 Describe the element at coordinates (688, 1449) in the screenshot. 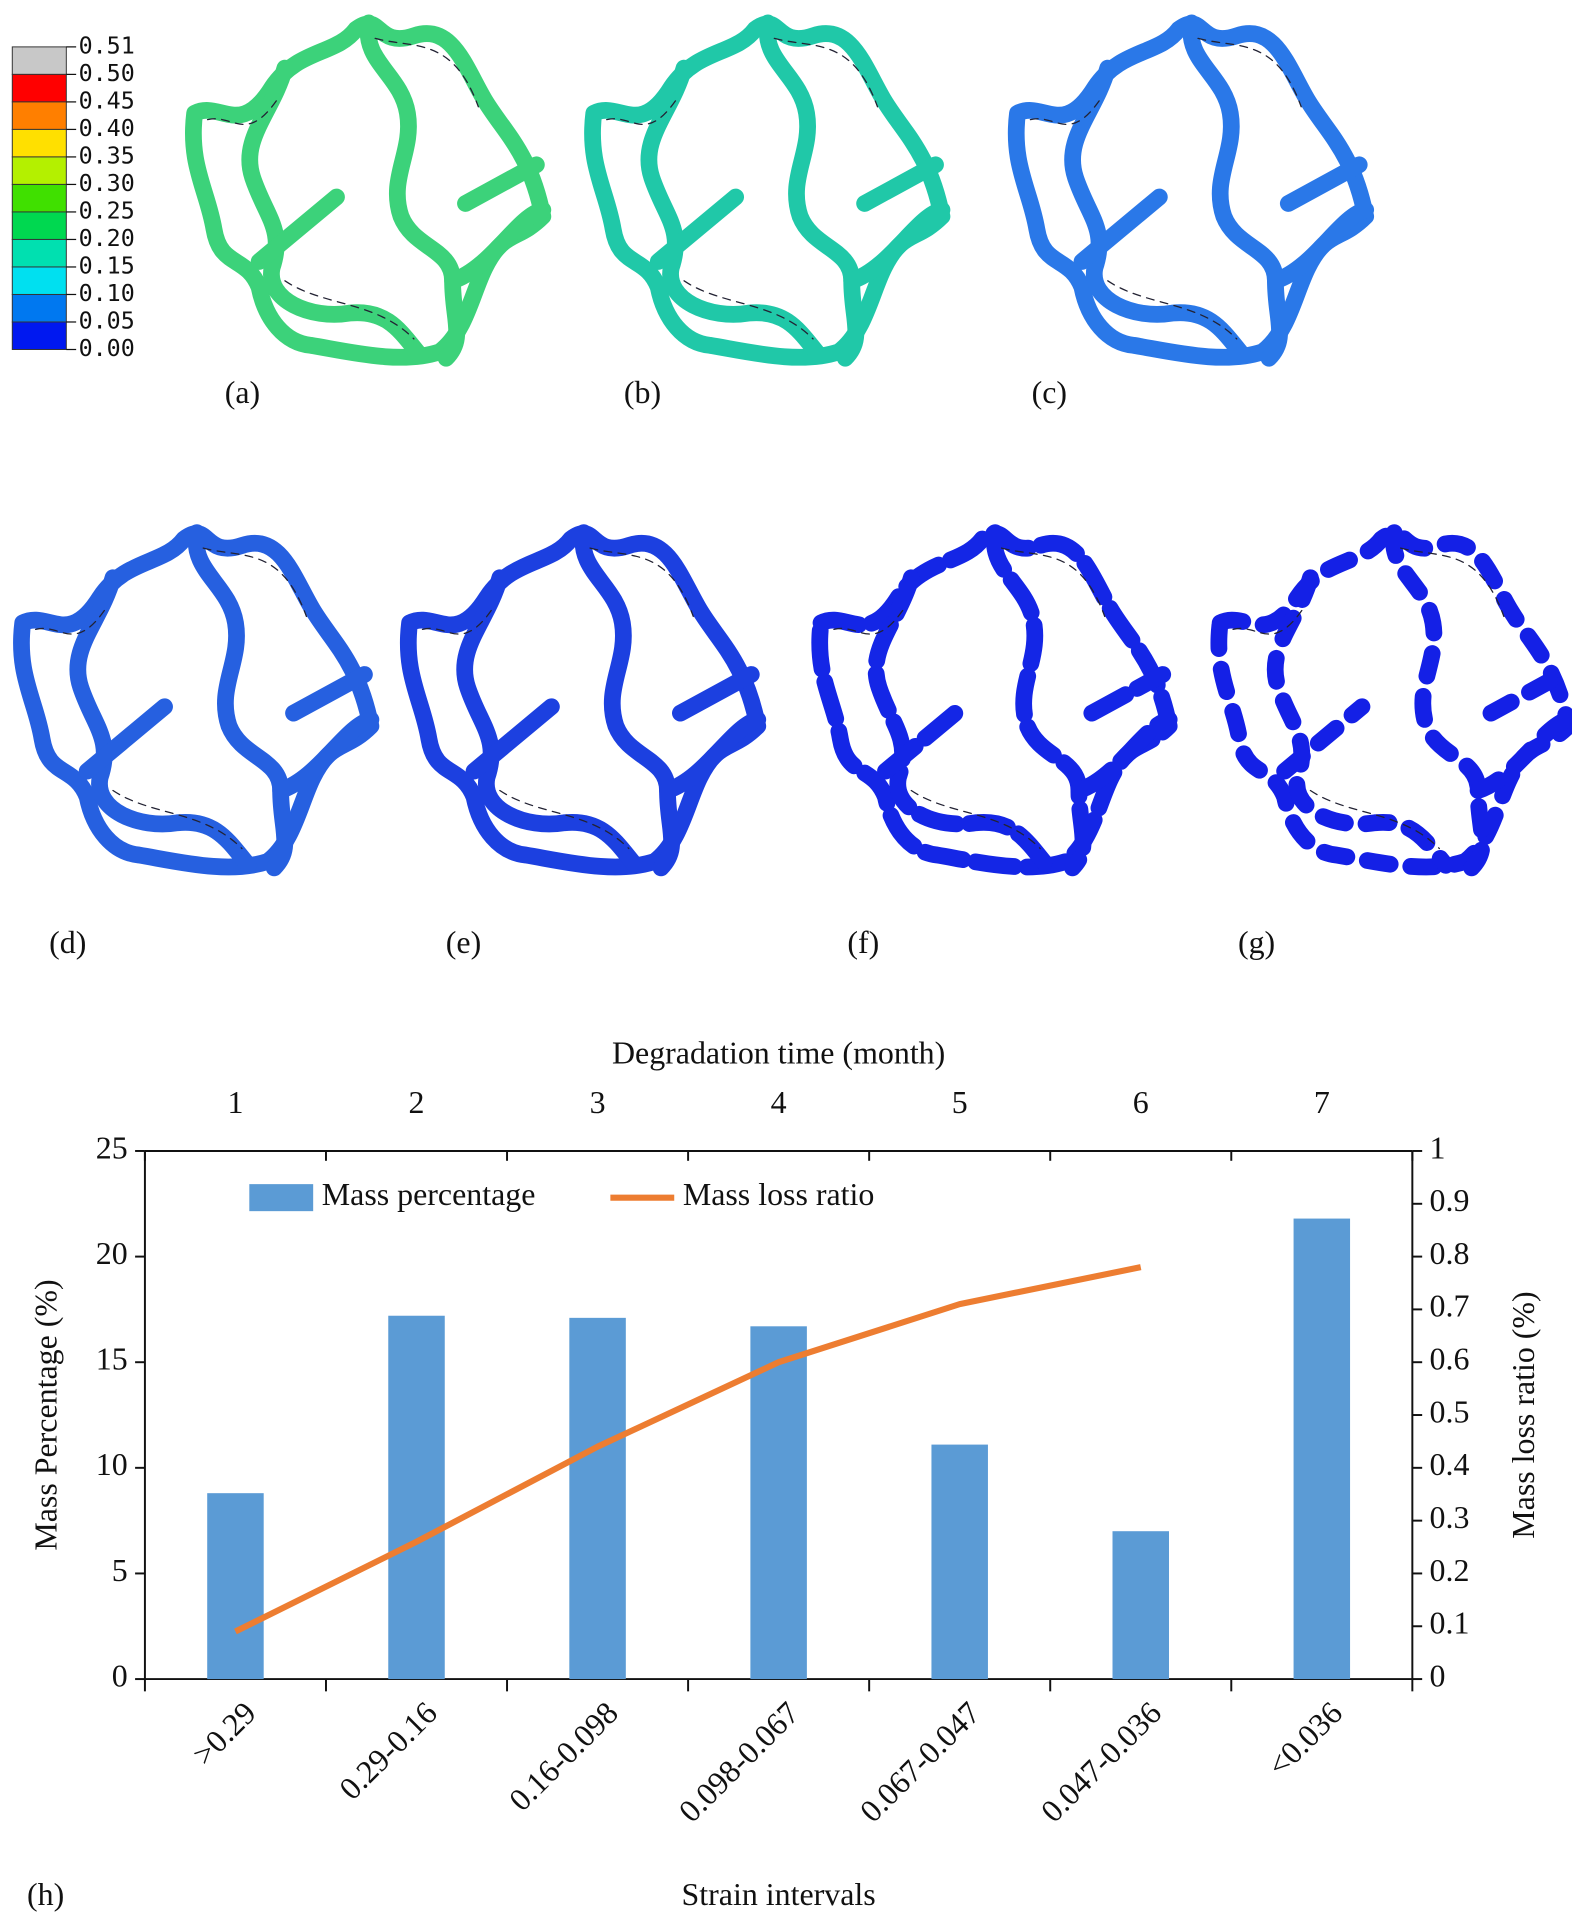

I see `line` at that location.